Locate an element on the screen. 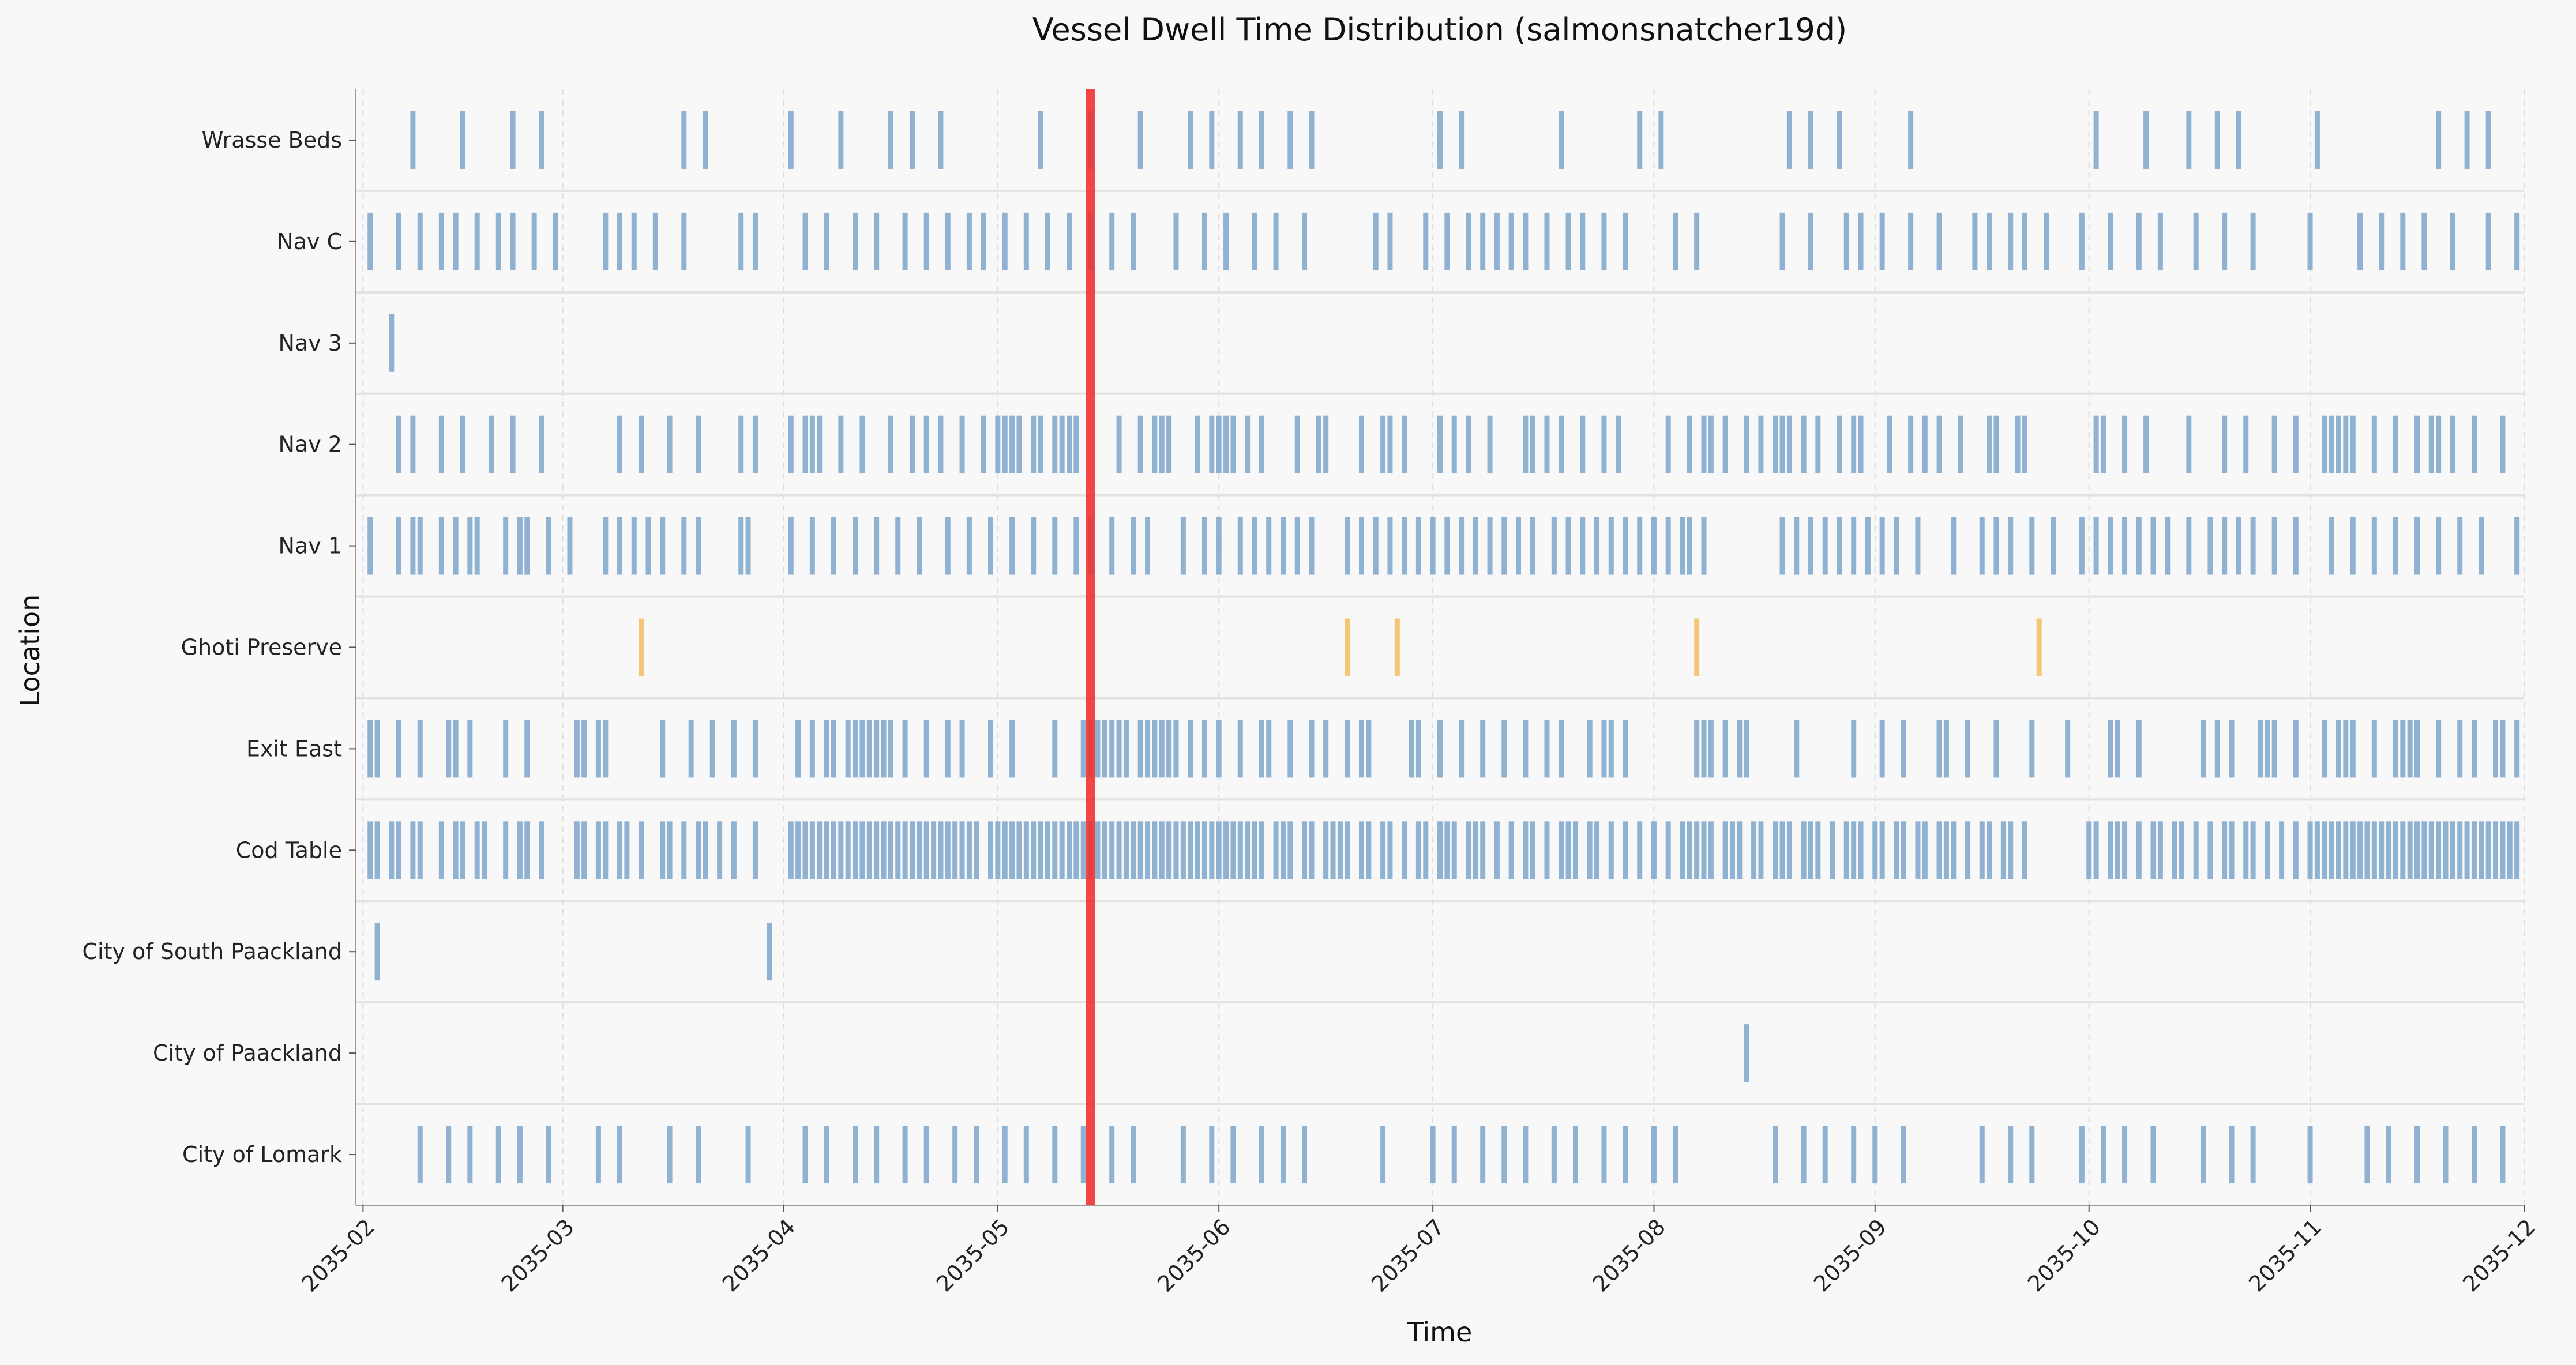 The image size is (2576, 1365). y-tick-label: Nav 1 is located at coordinates (310, 546).